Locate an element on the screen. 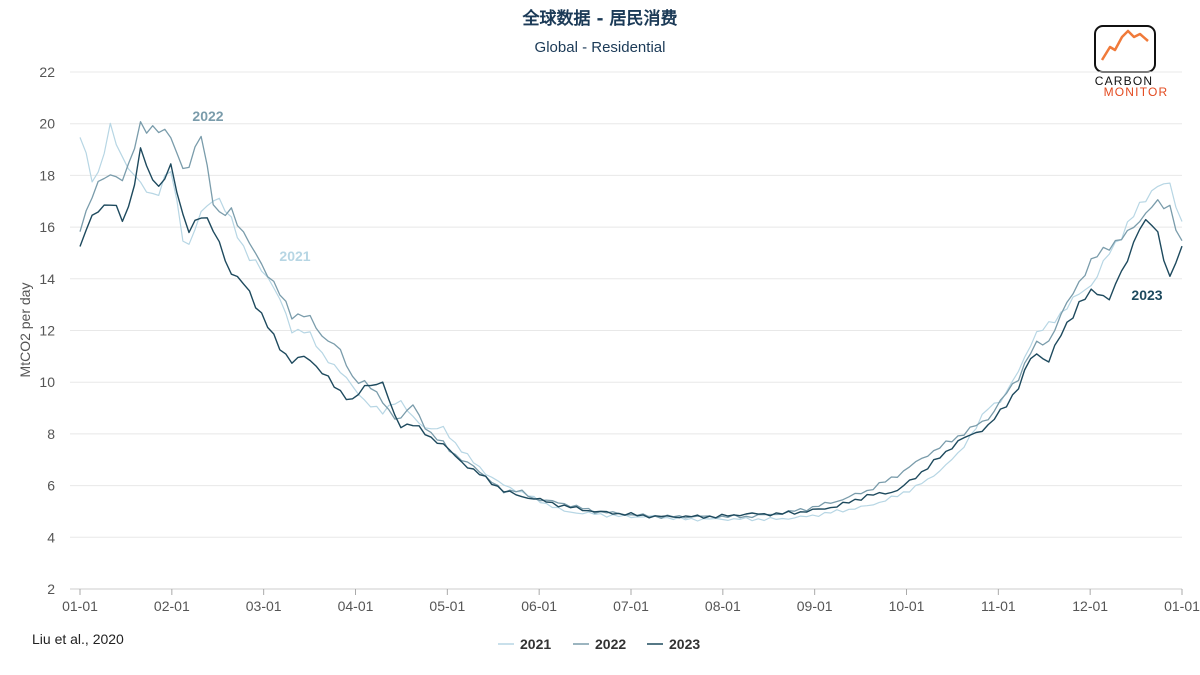 This screenshot has width=1200, height=675. legend-item-2022: 2022 is located at coordinates (599, 644).